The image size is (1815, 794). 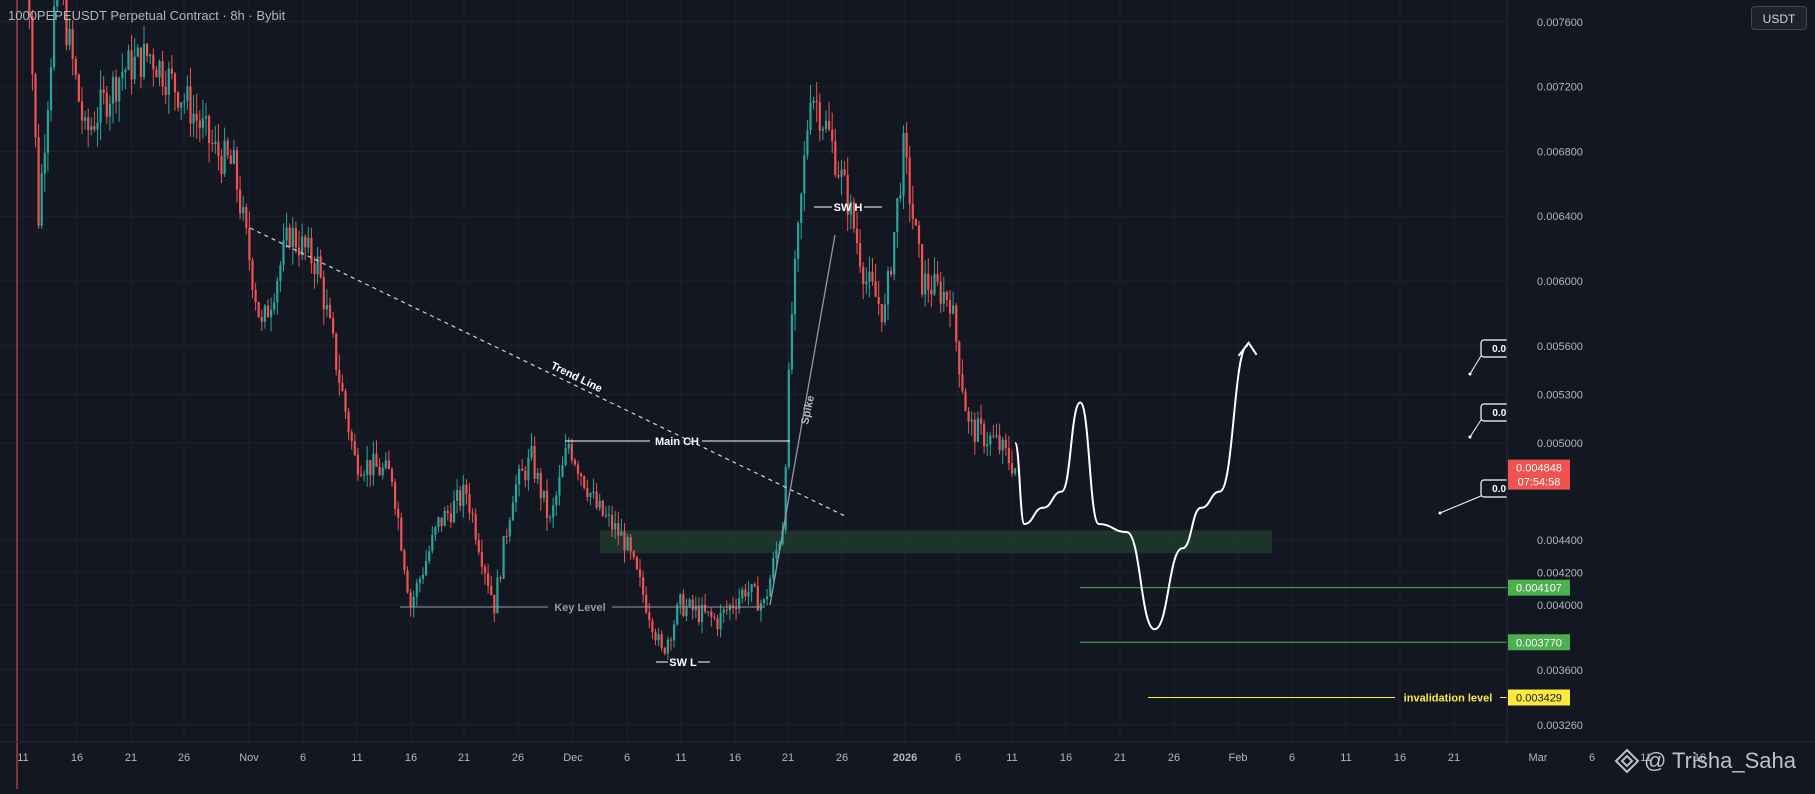 What do you see at coordinates (1560, 726) in the screenshot?
I see `y-tick-label: 0.003260` at bounding box center [1560, 726].